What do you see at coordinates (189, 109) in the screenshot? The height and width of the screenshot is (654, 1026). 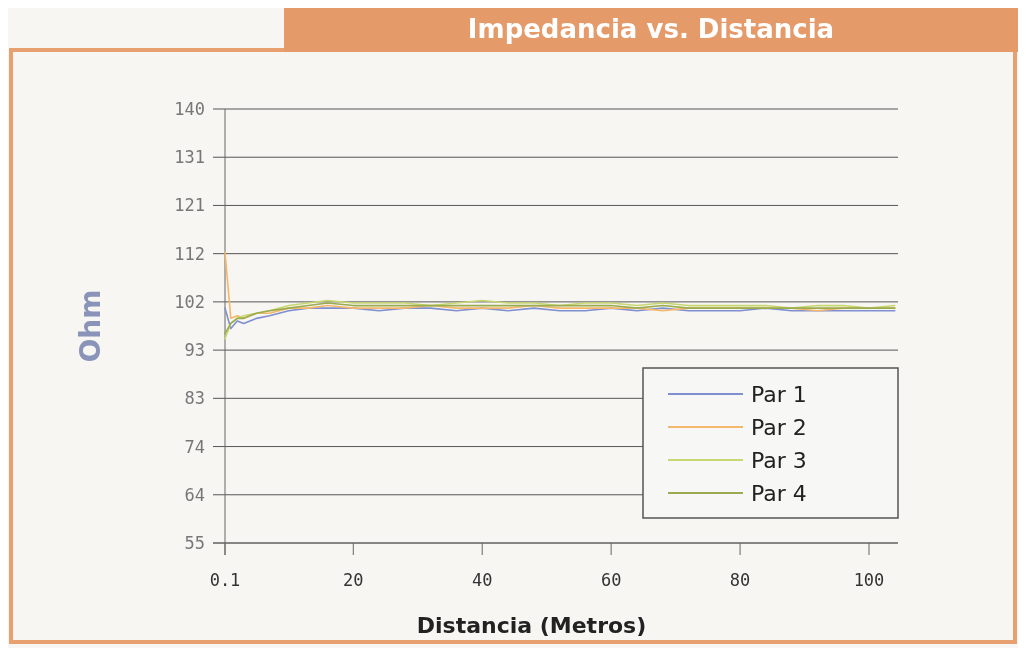 I see `y-tick-label: 140` at bounding box center [189, 109].